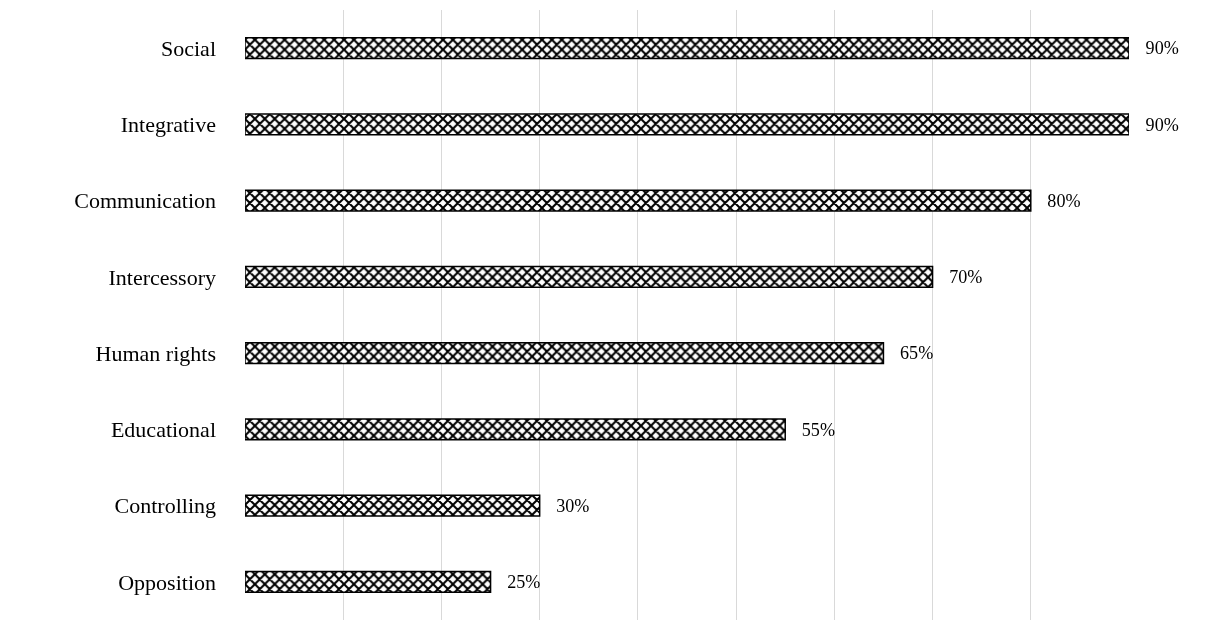  I want to click on y-tick-label: Intercessory, so click(162, 277).